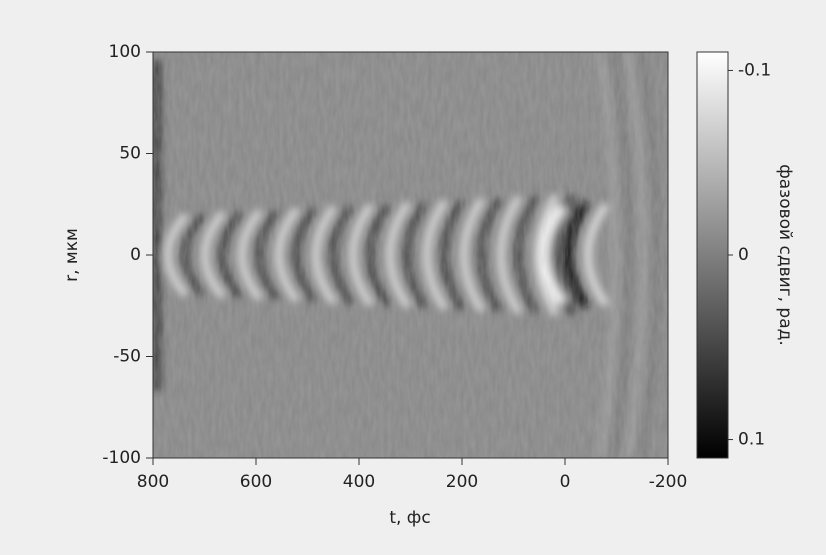 The image size is (826, 555). I want to click on y-tick-label: -100, so click(121, 458).